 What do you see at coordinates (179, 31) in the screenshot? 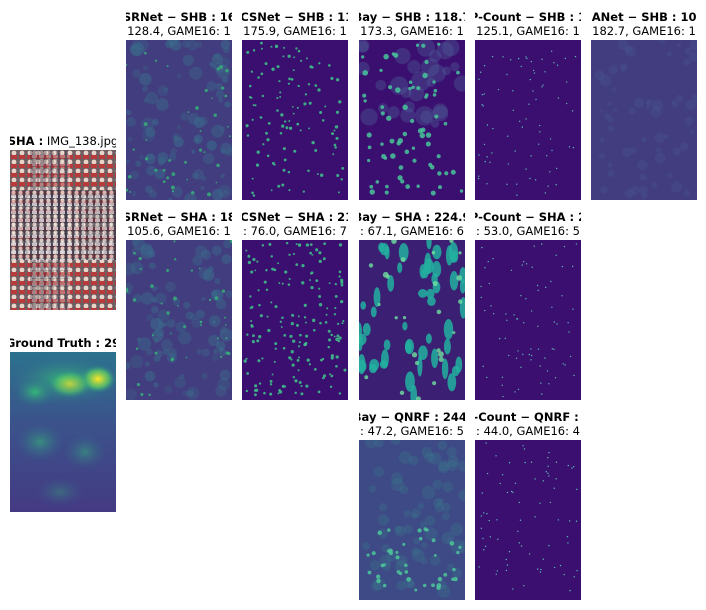
I see `panel-subtitle: 128.4, GAME16: 1` at bounding box center [179, 31].